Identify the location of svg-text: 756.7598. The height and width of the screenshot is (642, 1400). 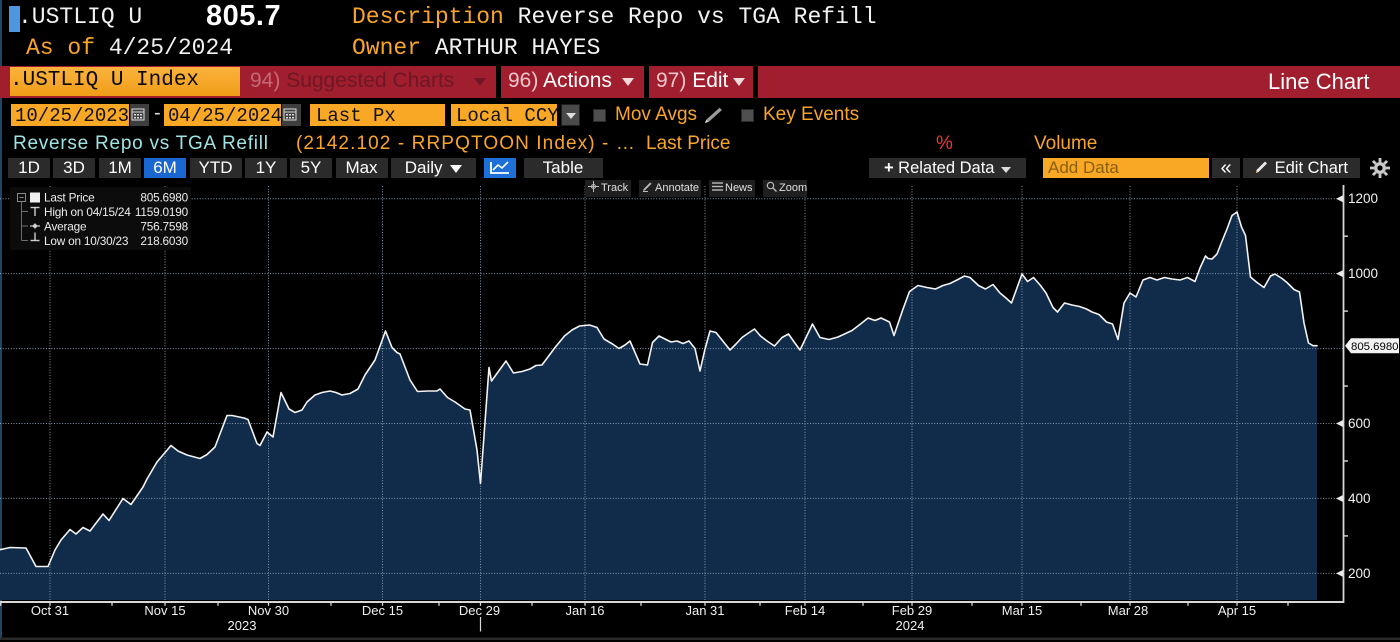
(164, 227).